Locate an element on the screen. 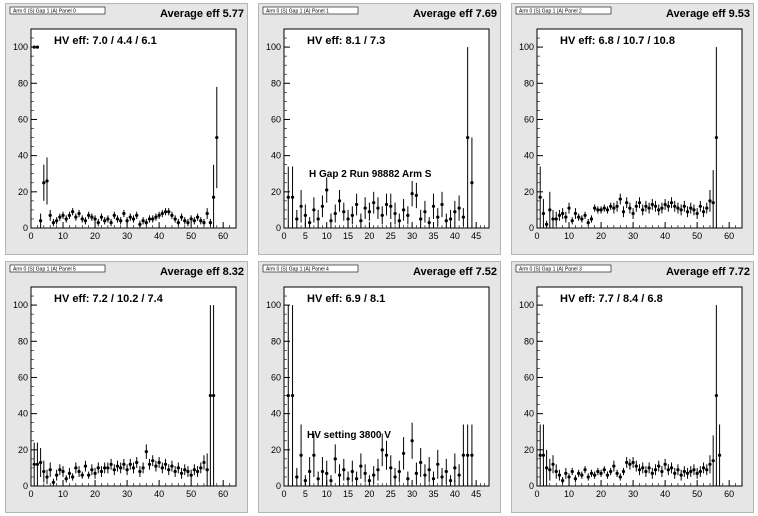 The height and width of the screenshot is (516, 758). plot-annotation: H Gap 2 Run 98882 Arm S is located at coordinates (370, 174).